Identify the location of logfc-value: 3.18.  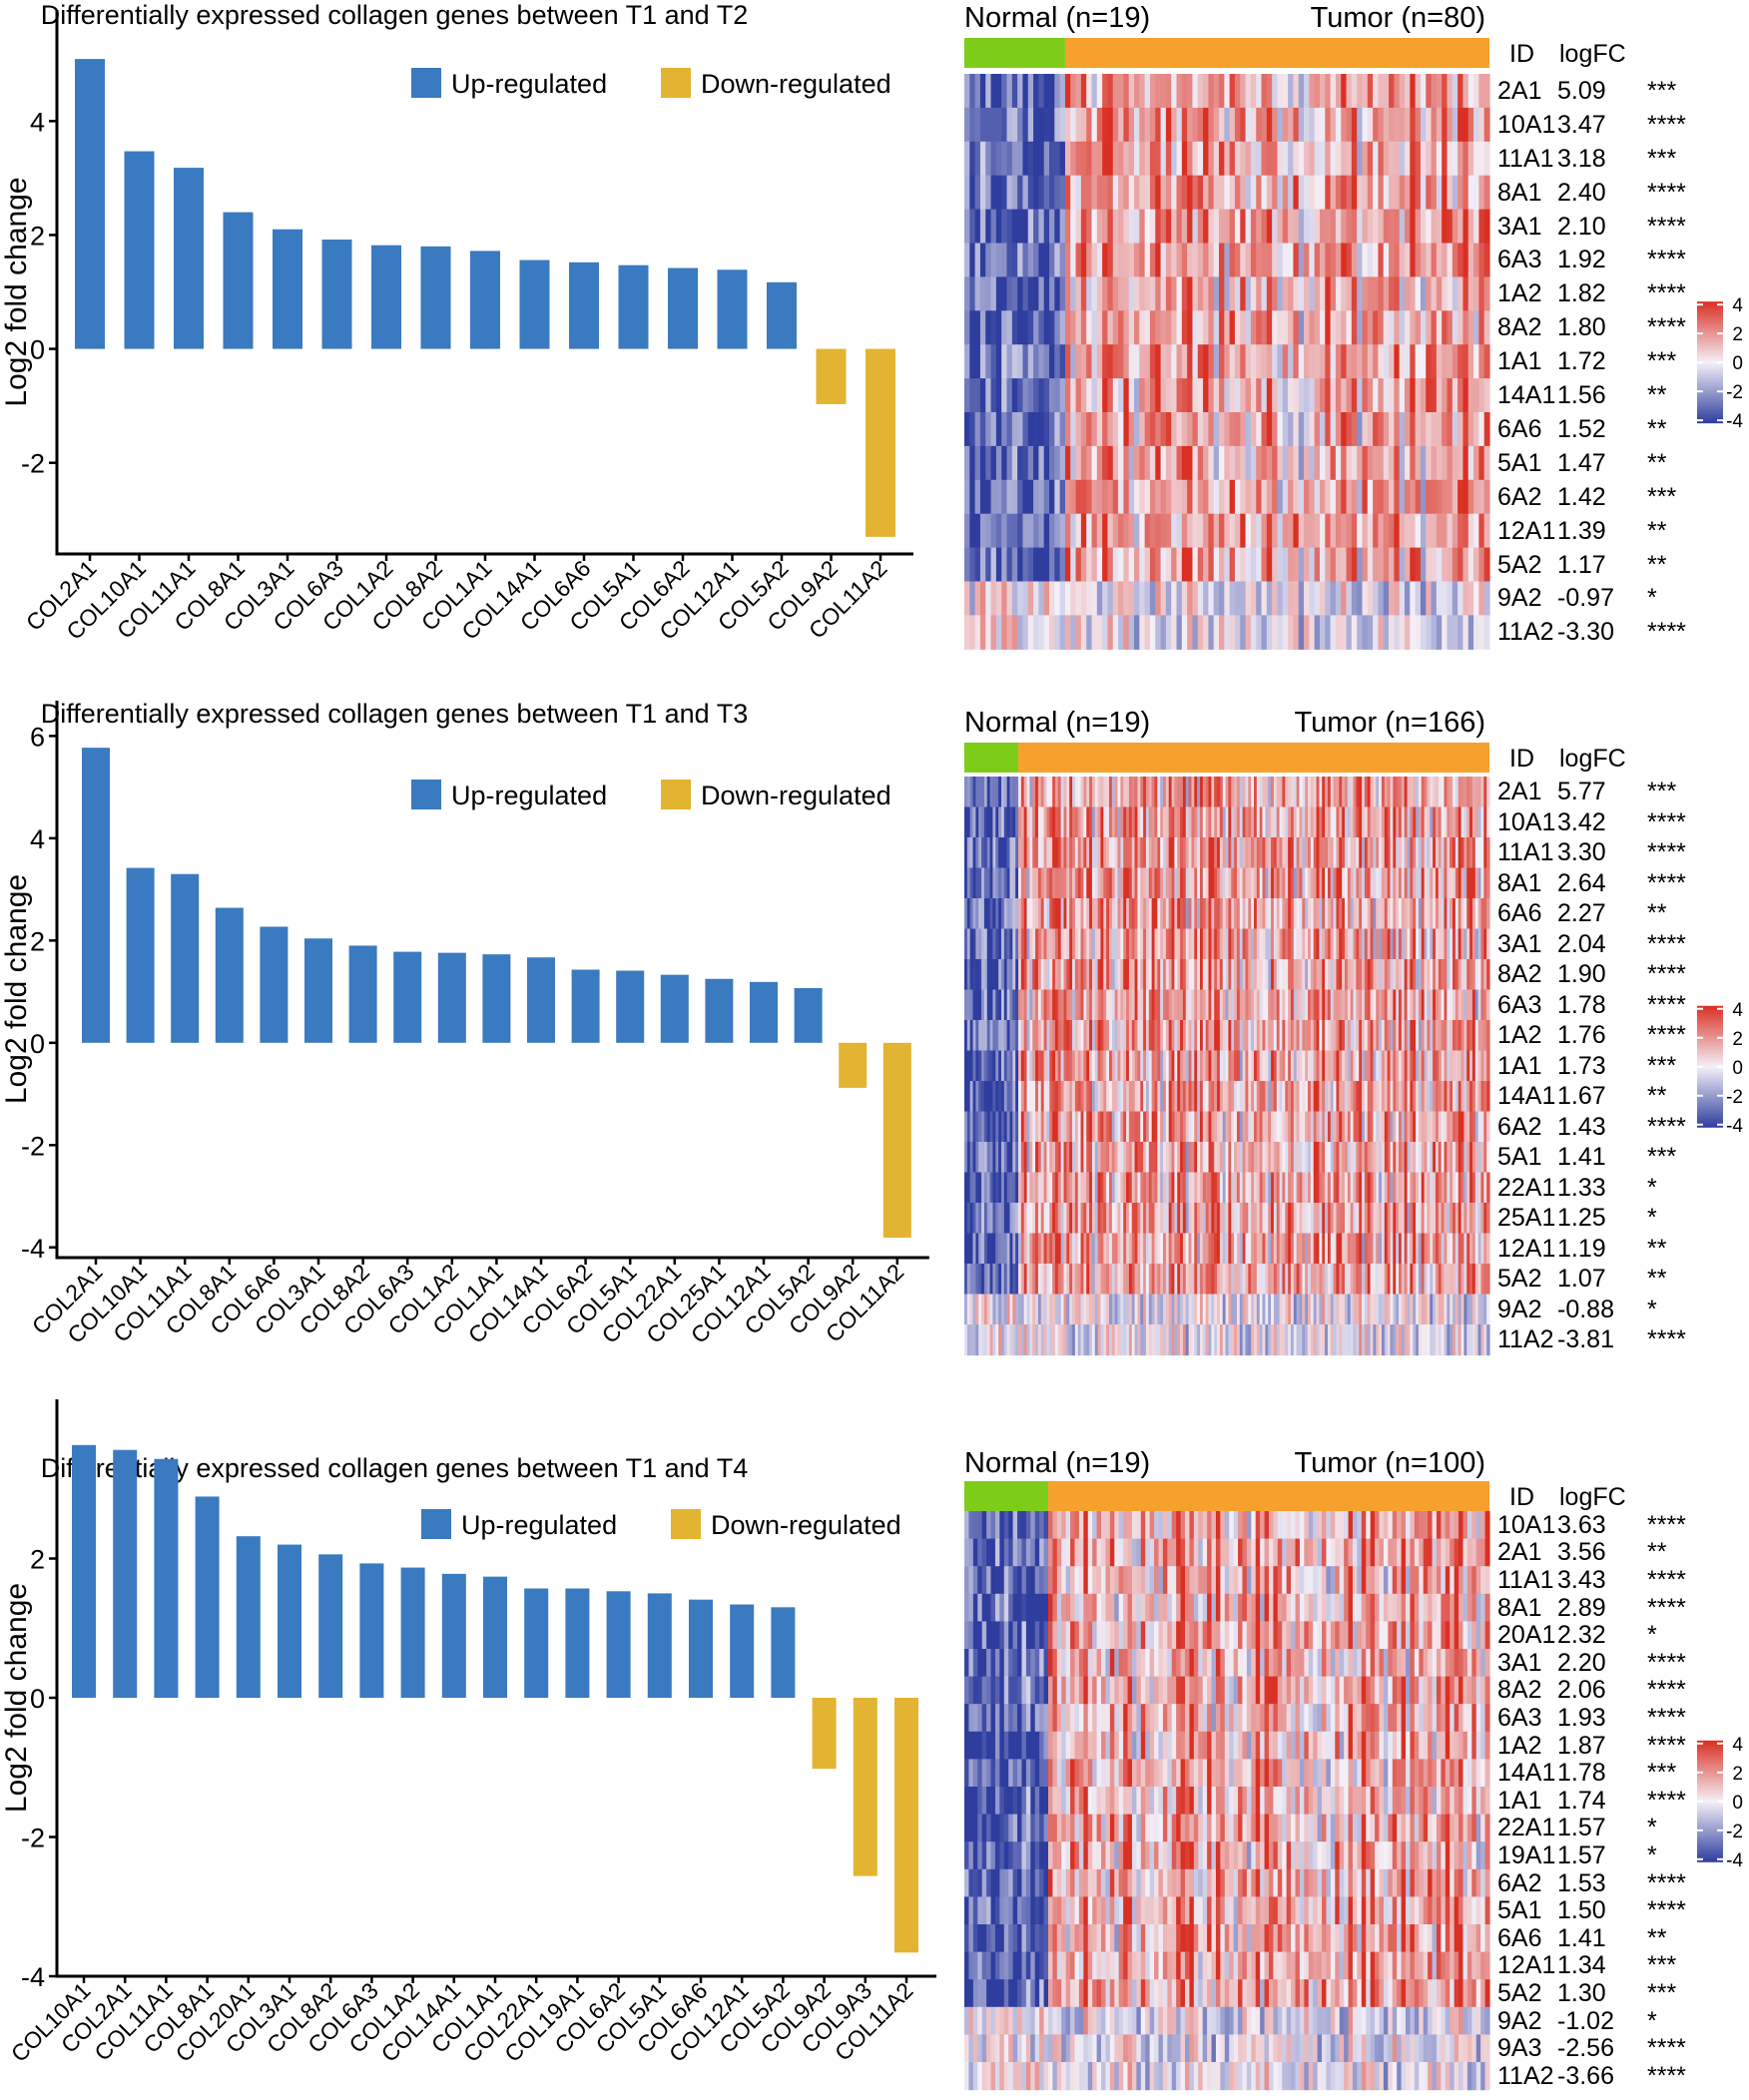
(1581, 159).